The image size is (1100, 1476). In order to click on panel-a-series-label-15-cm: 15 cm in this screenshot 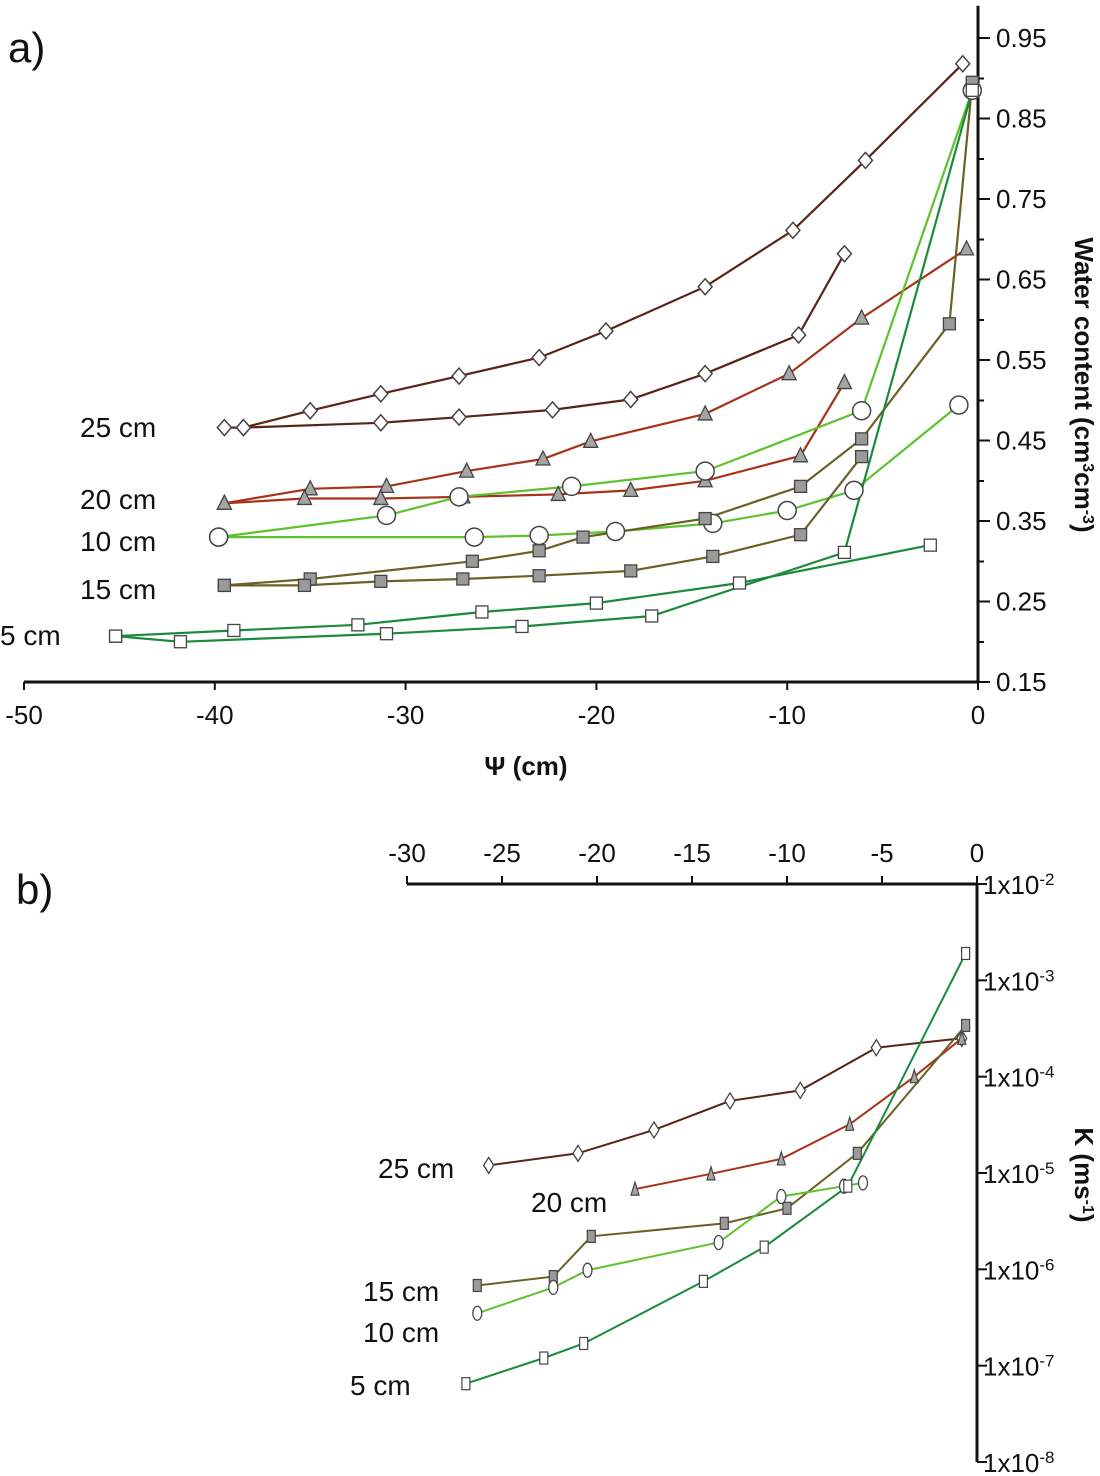, I will do `click(118, 589)`.